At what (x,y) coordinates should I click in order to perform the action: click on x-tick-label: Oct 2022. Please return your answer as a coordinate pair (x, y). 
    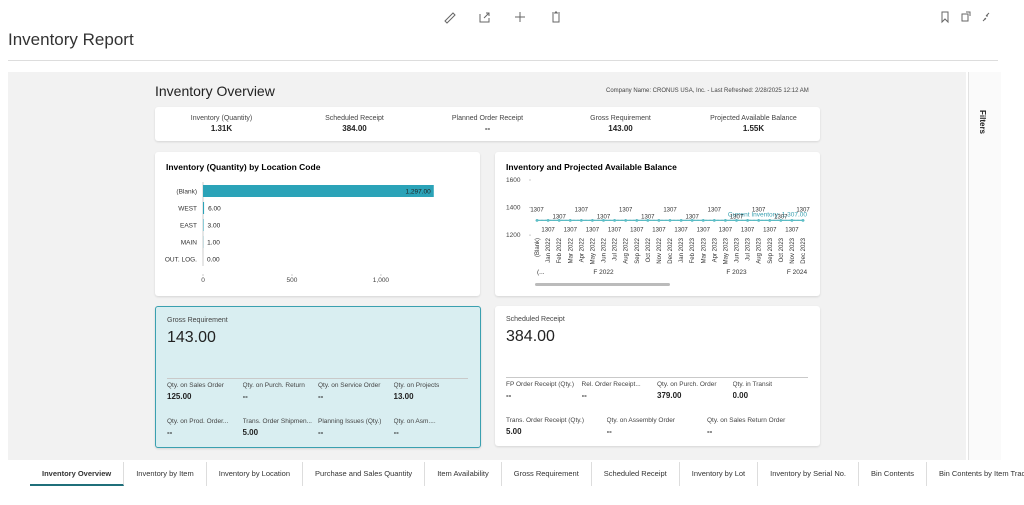
    Looking at the image, I should click on (649, 249).